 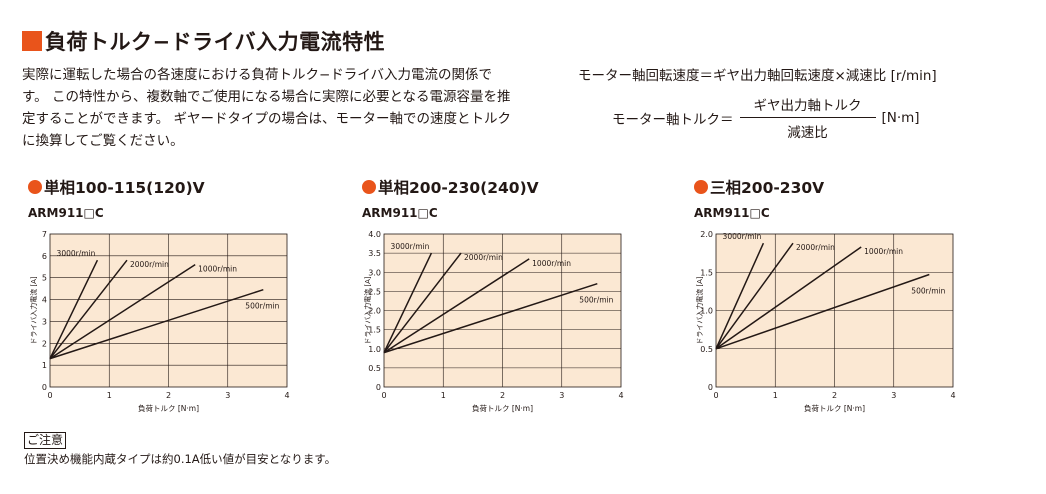 What do you see at coordinates (32, 41) in the screenshot?
I see `title-square-icon` at bounding box center [32, 41].